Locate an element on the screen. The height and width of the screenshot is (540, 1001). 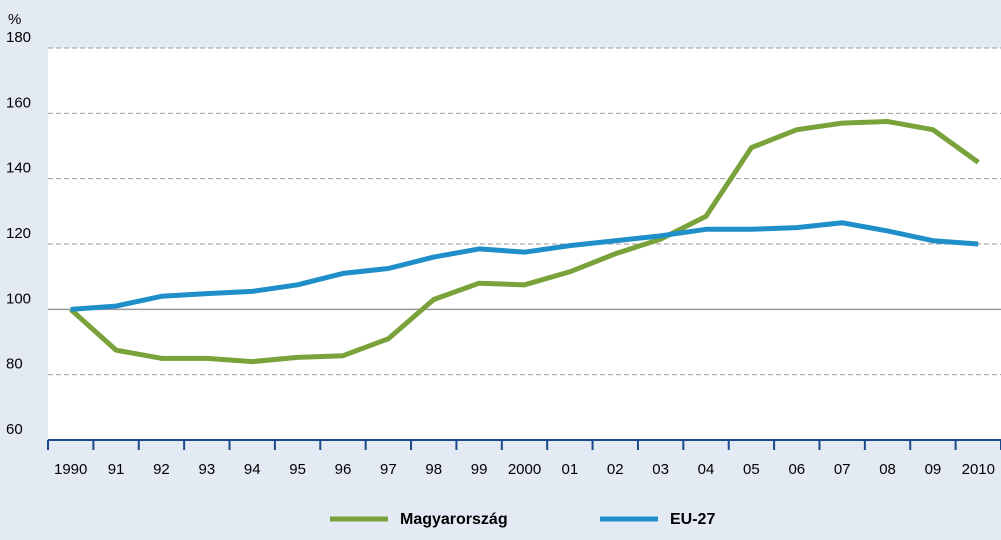
x-tick-label: 07 is located at coordinates (842, 469).